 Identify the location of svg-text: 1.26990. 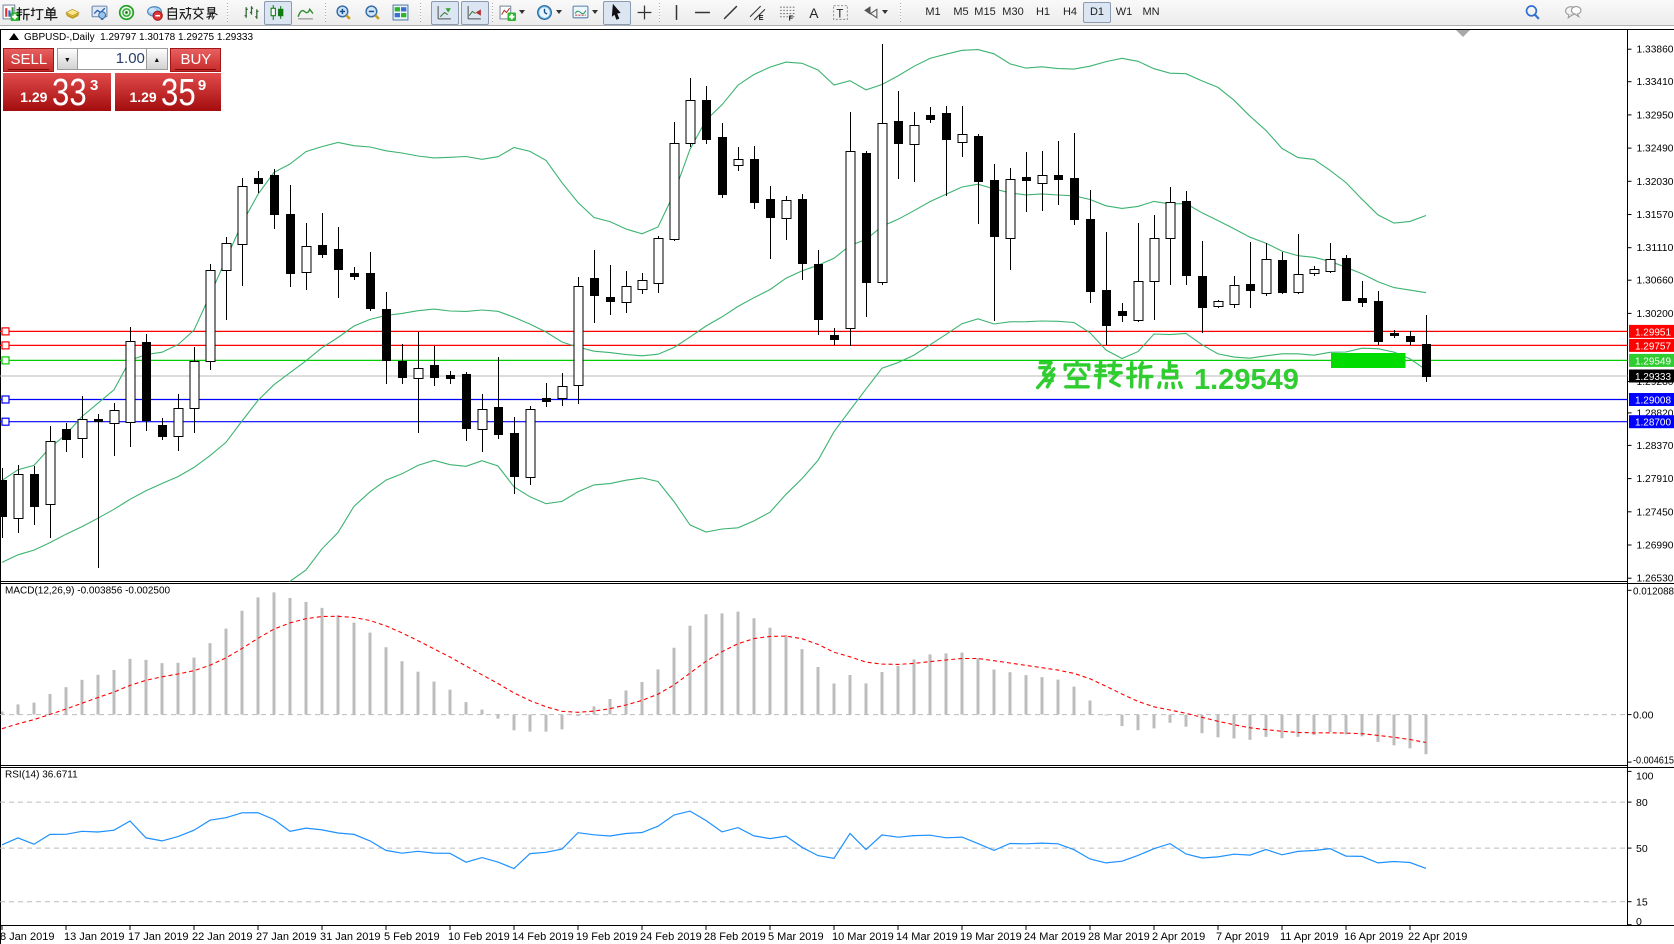
(1655, 546).